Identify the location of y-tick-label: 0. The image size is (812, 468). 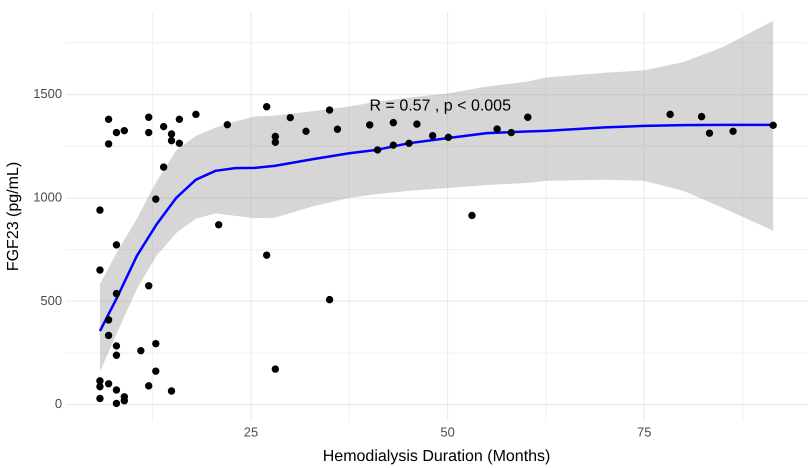
(58, 404).